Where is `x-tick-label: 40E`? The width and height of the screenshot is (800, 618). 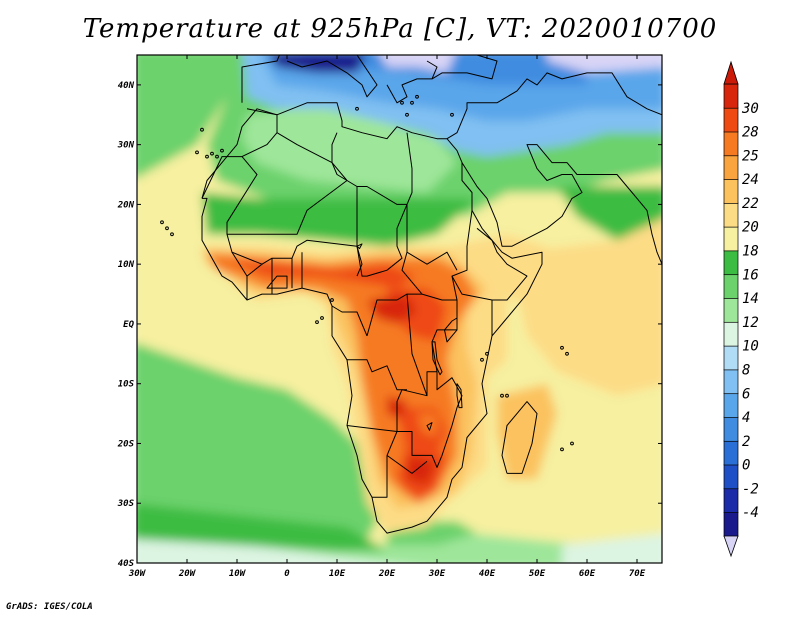 x-tick-label: 40E is located at coordinates (487, 574).